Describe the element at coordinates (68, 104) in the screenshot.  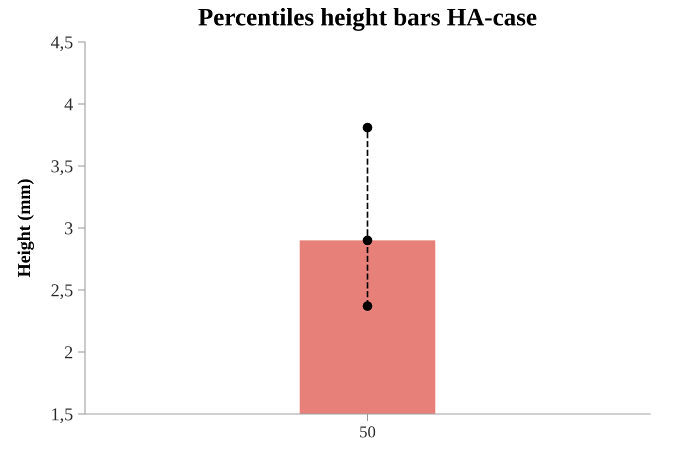
I see `y-tick-label: 4` at that location.